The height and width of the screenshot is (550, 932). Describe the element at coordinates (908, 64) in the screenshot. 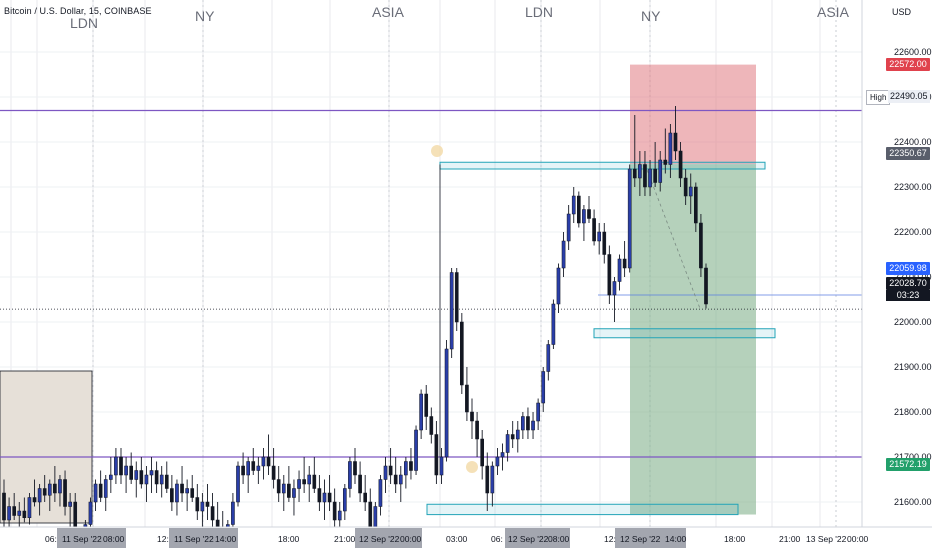

I see `stop-price-tag: 22572.00` at that location.